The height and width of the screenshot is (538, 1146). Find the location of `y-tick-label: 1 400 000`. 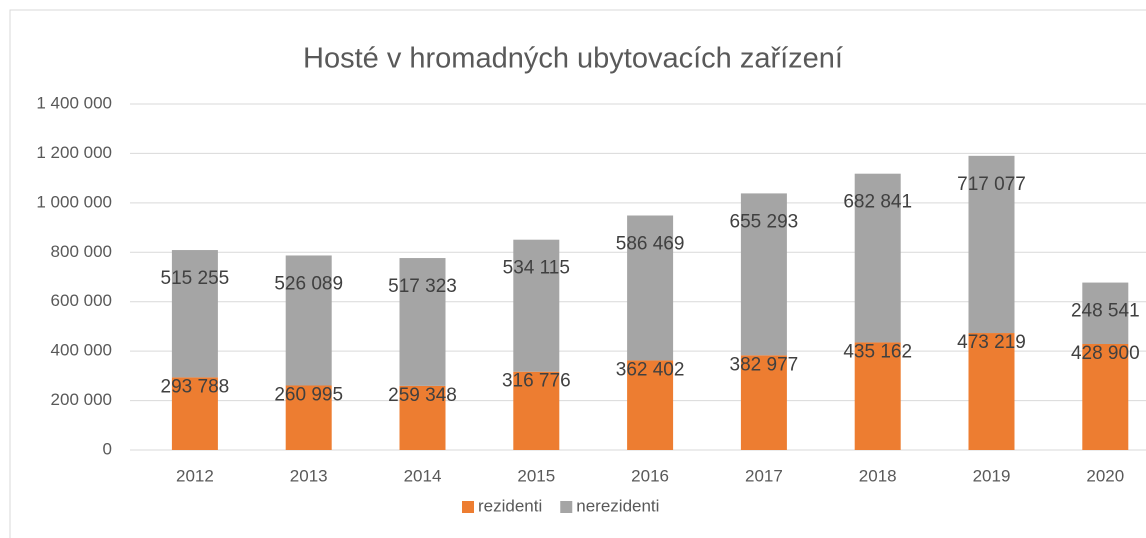

y-tick-label: 1 400 000 is located at coordinates (74, 102).